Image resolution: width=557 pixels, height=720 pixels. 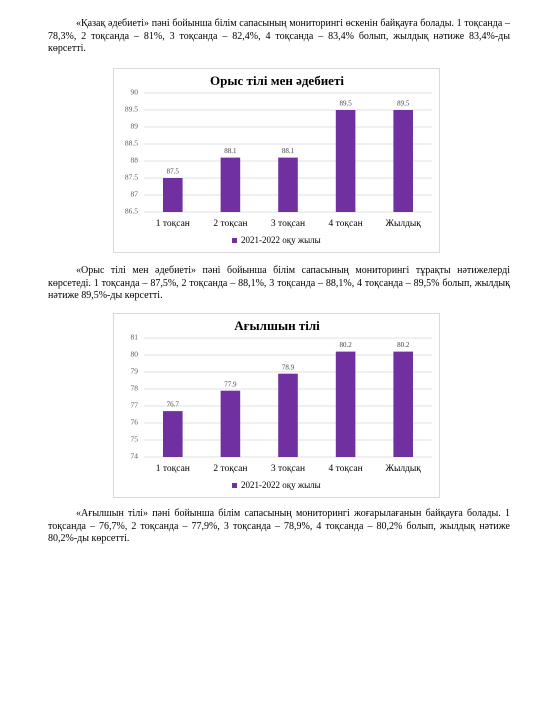 I want to click on y-tick-label: 89, so click(x=135, y=126).